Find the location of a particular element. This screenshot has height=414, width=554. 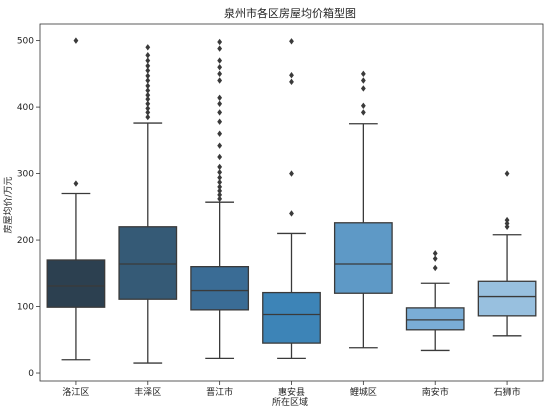

x-tick-label: 惠安县 is located at coordinates (291, 392).